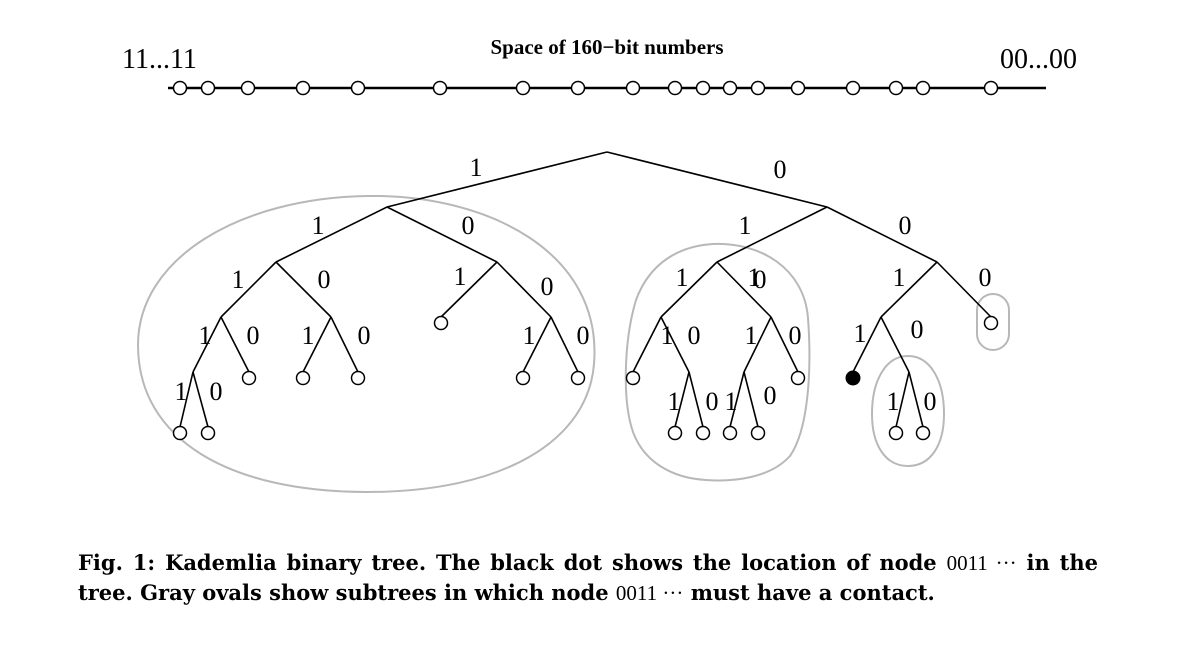 This screenshot has height=670, width=1183. Describe the element at coordinates (649, 593) in the screenshot. I see `caption-node-id-2: 0011 ···` at that location.